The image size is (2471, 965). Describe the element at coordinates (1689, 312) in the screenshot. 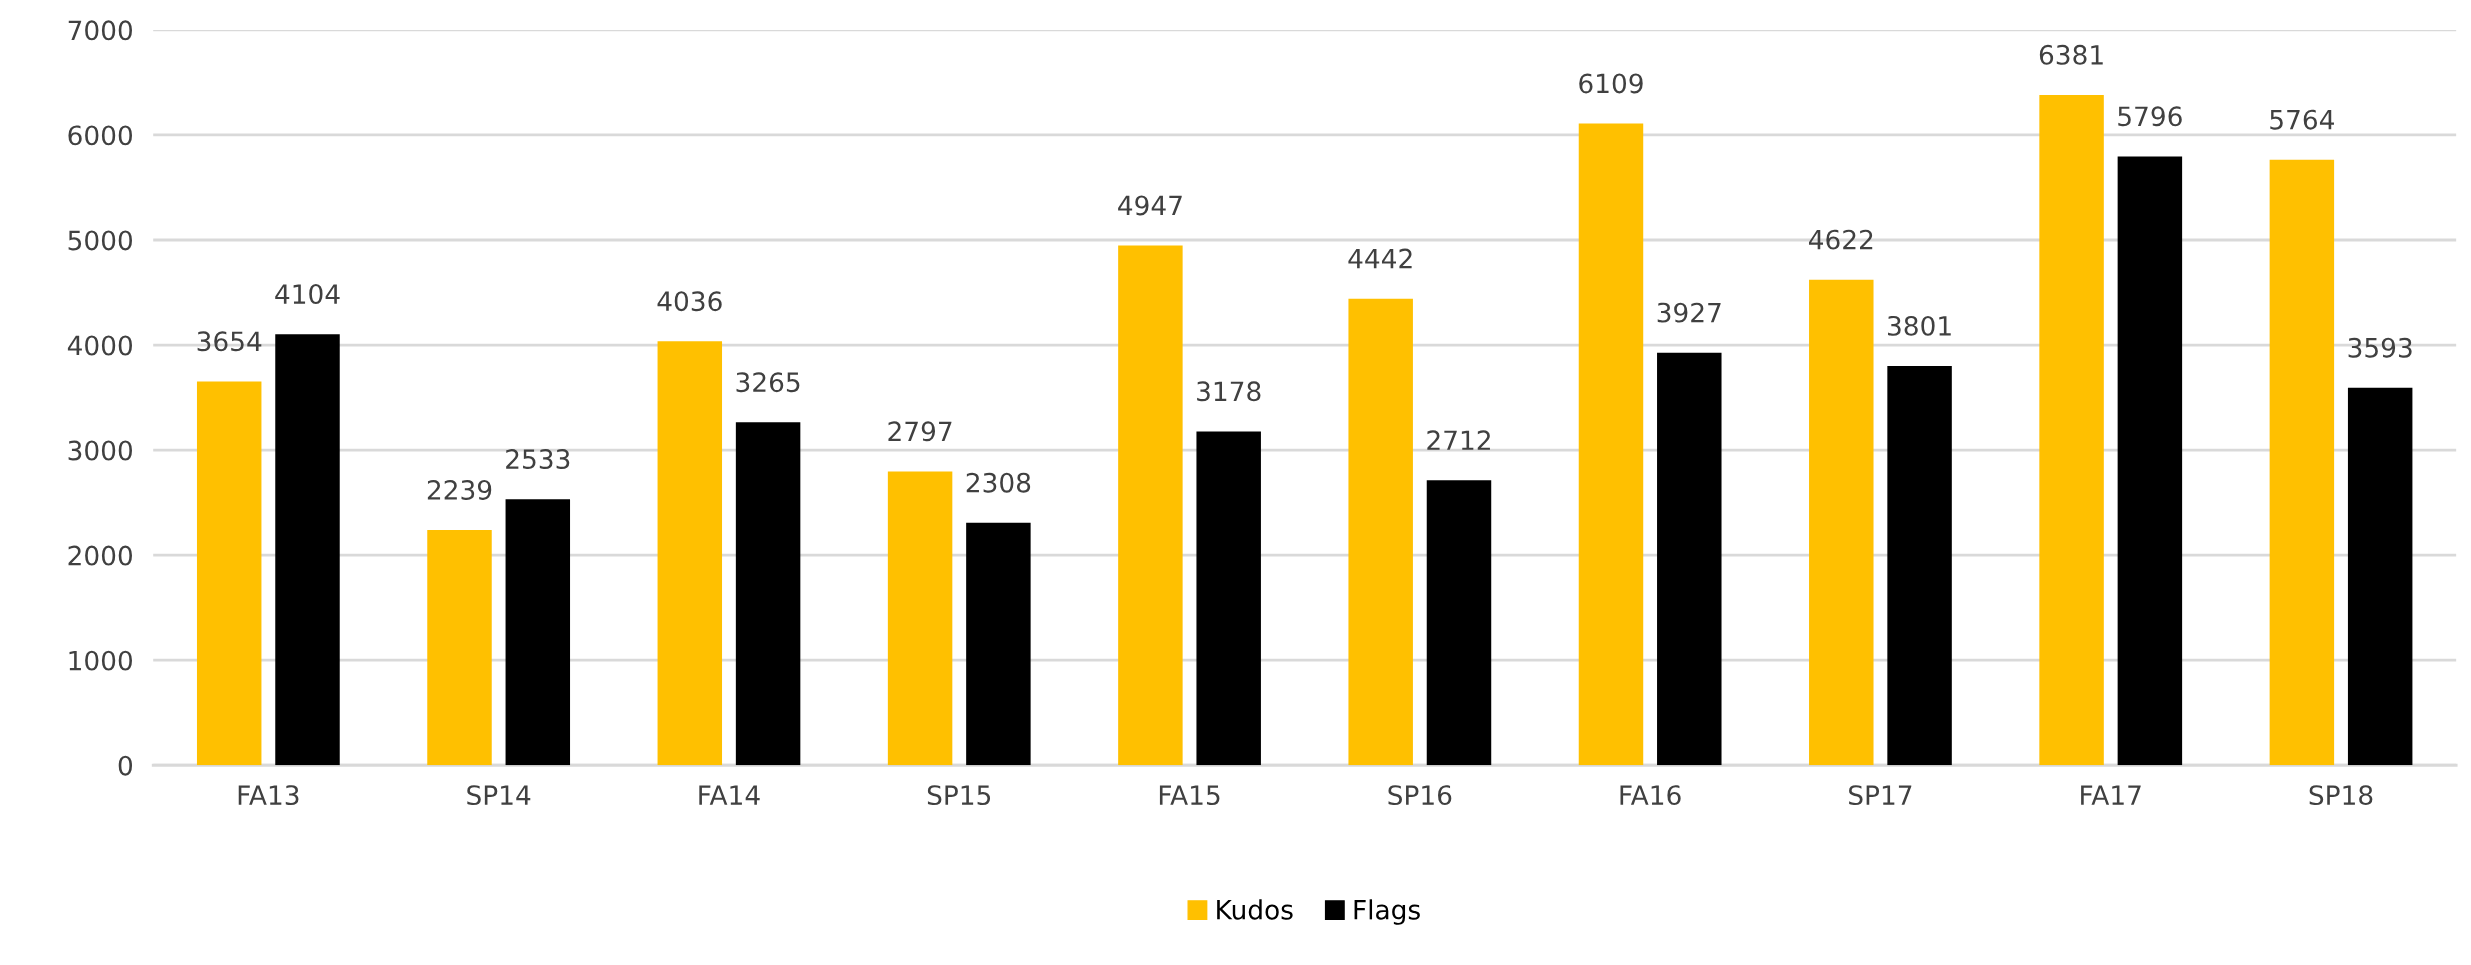

I see `data-label: 3927` at that location.